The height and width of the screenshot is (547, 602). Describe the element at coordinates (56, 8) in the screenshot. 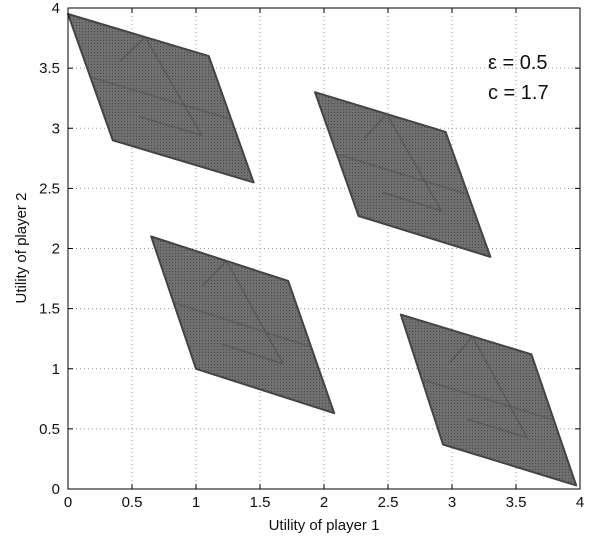

I see `y-tick-label: 4` at that location.